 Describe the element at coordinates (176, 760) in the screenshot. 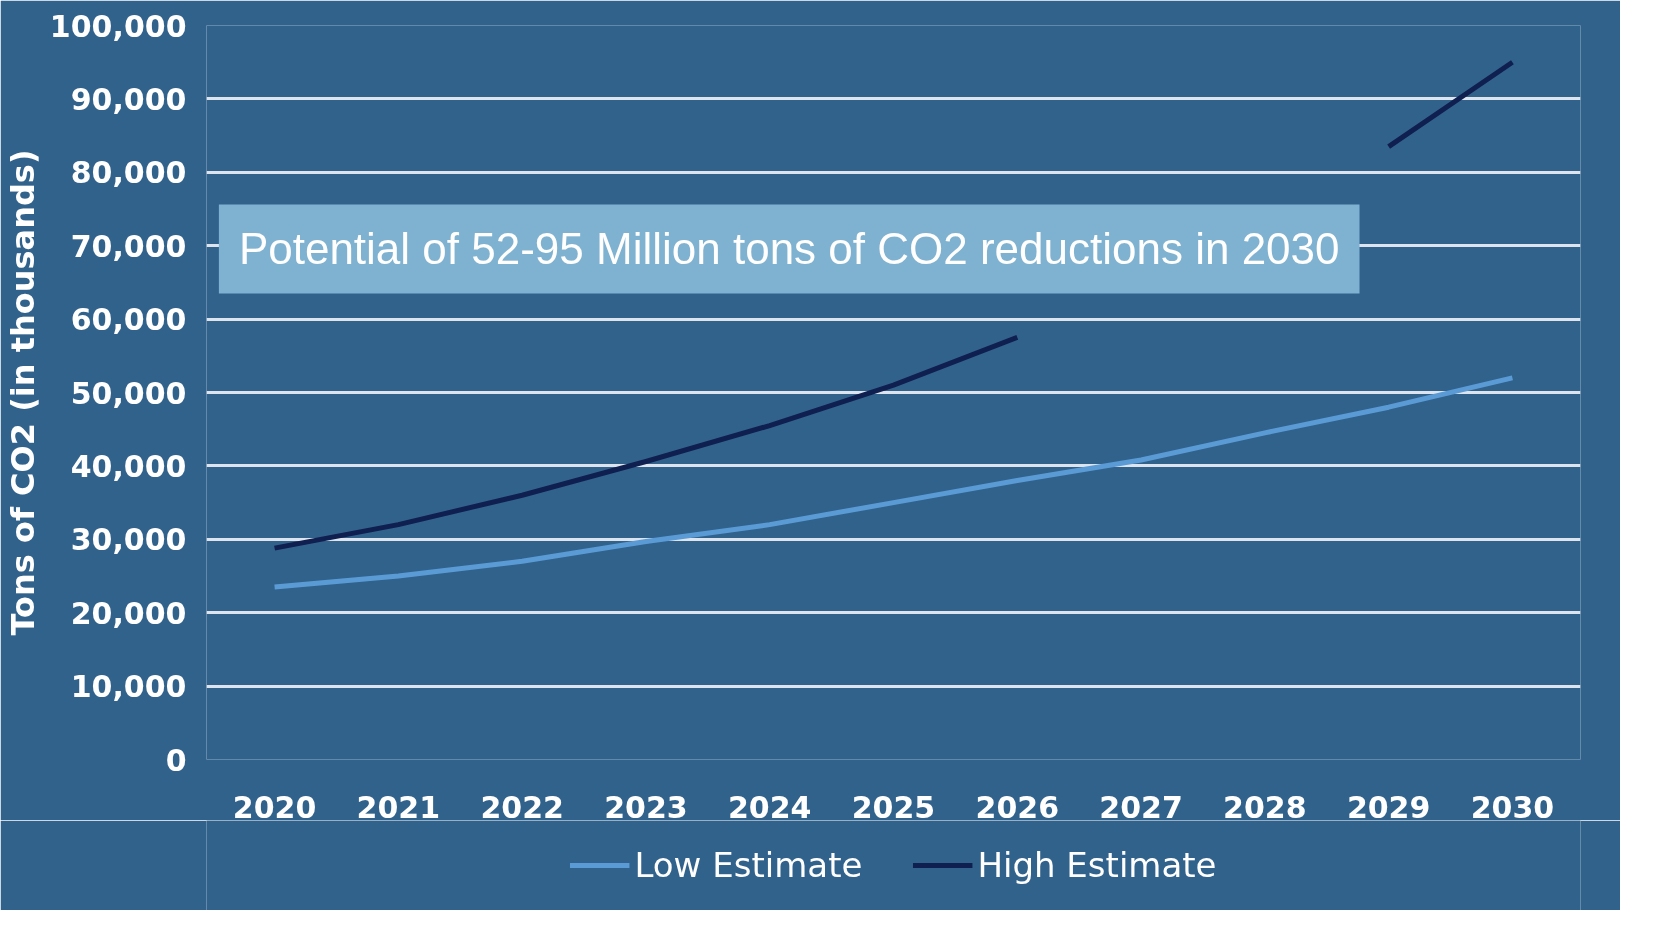

I see `y-tick-label: 0` at that location.